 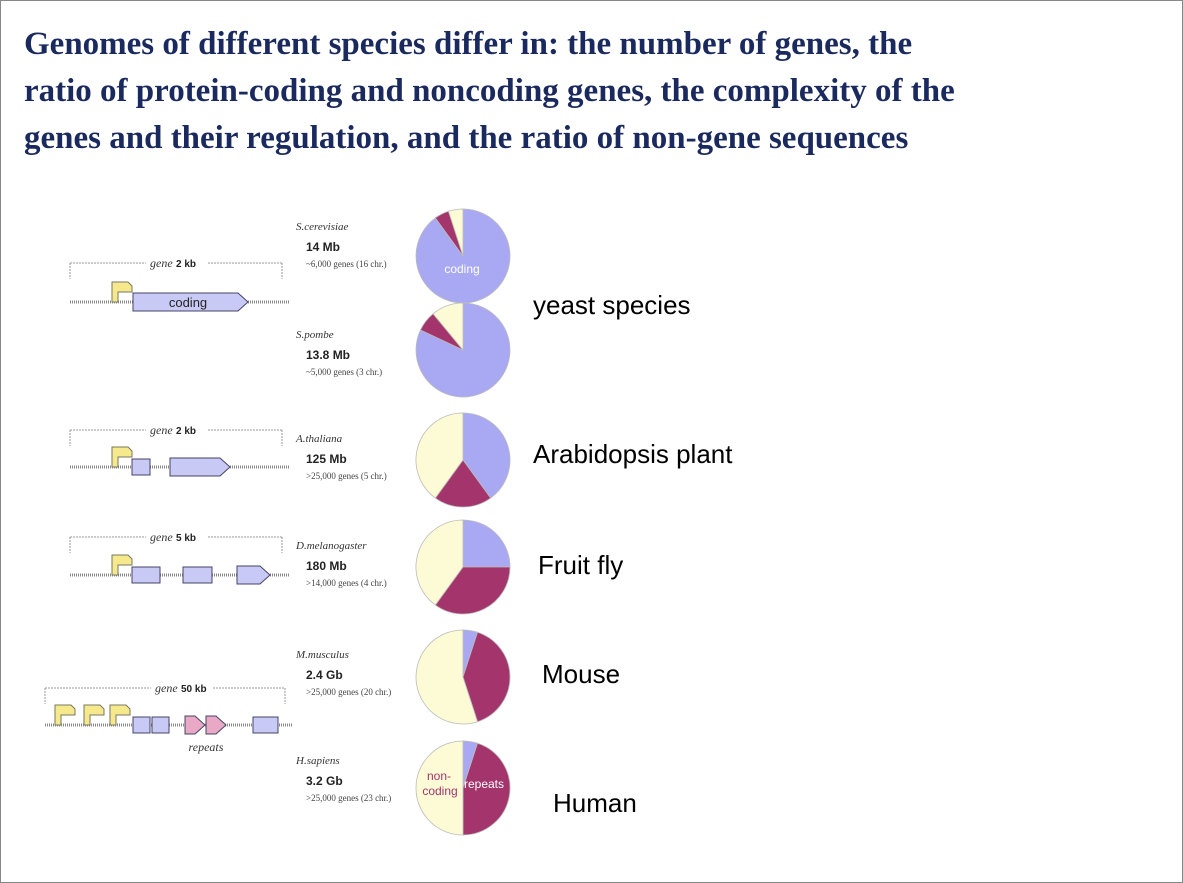 I want to click on gene-count: >25,000 genes (5 chr.), so click(x=346, y=476).